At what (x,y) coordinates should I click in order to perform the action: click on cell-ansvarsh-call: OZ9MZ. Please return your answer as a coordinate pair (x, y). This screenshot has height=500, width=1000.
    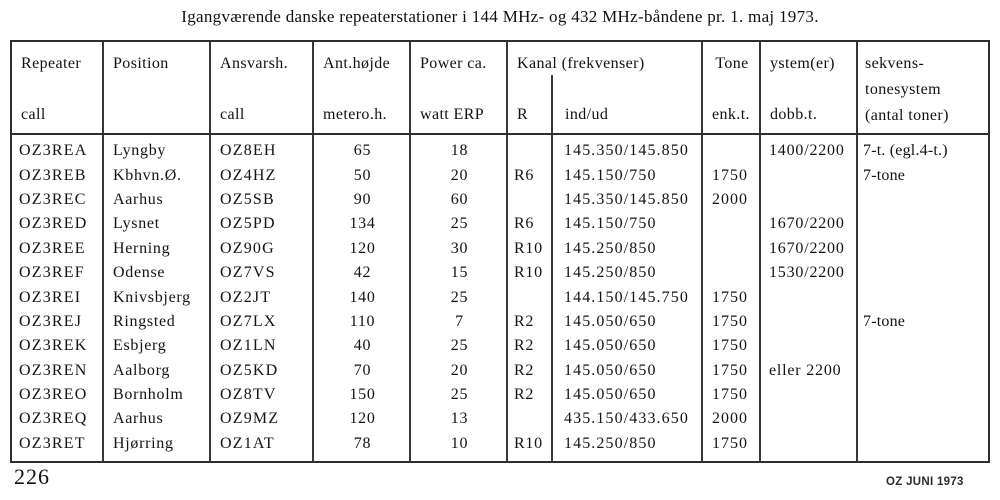
    Looking at the image, I should click on (250, 419).